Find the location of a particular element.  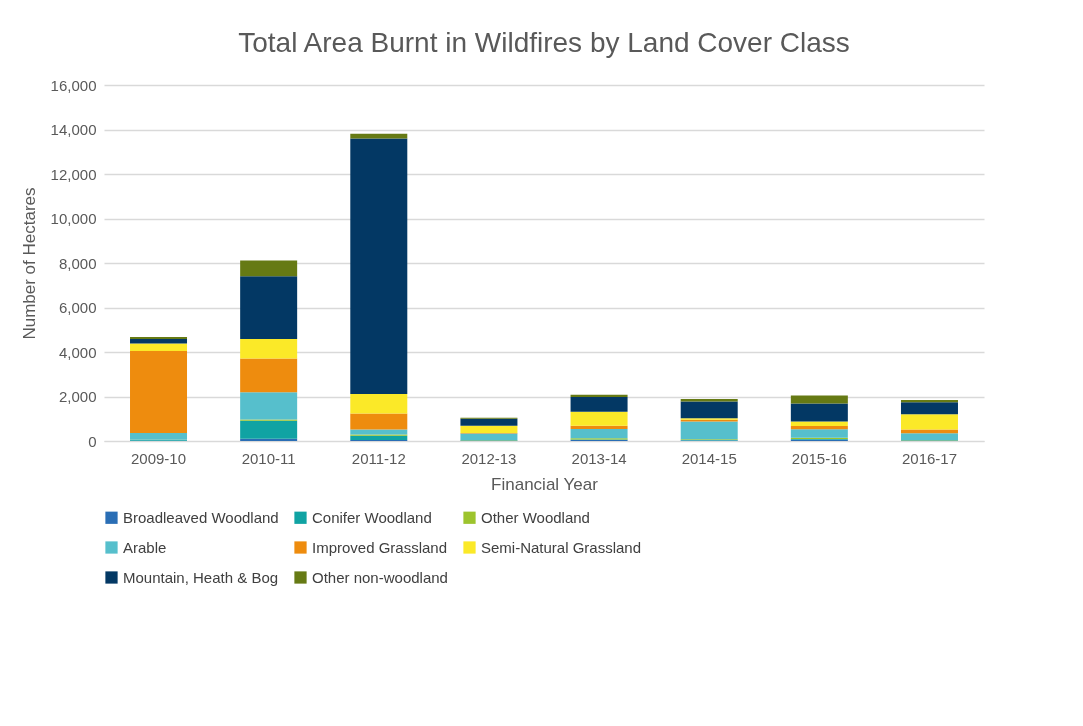

legend-label: Conifer Woodland is located at coordinates (372, 517).